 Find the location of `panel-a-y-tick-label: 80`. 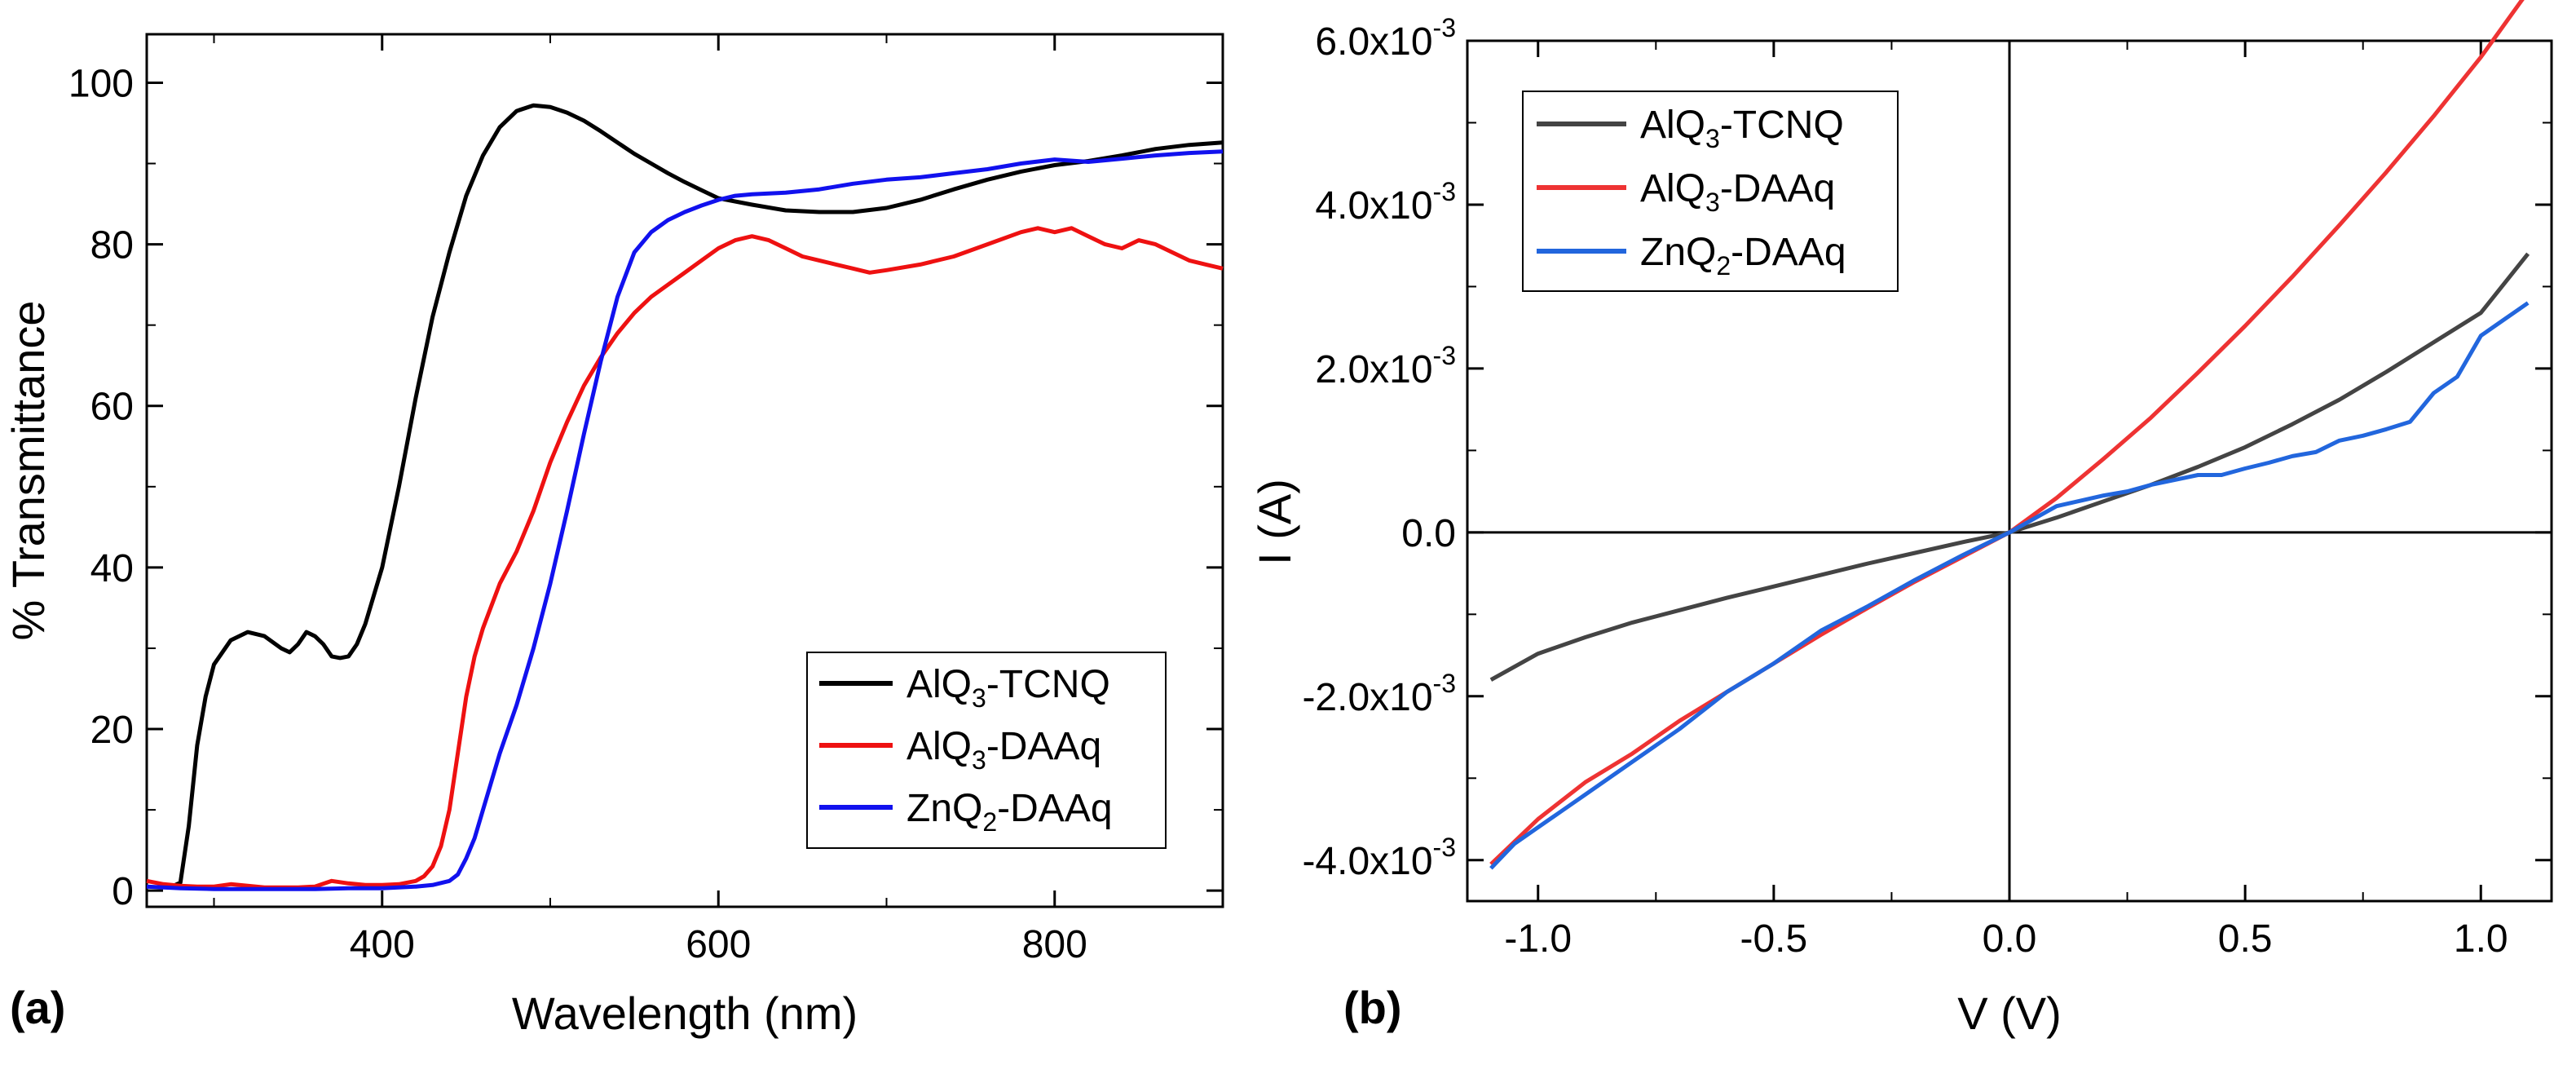

panel-a-y-tick-label: 80 is located at coordinates (112, 246).